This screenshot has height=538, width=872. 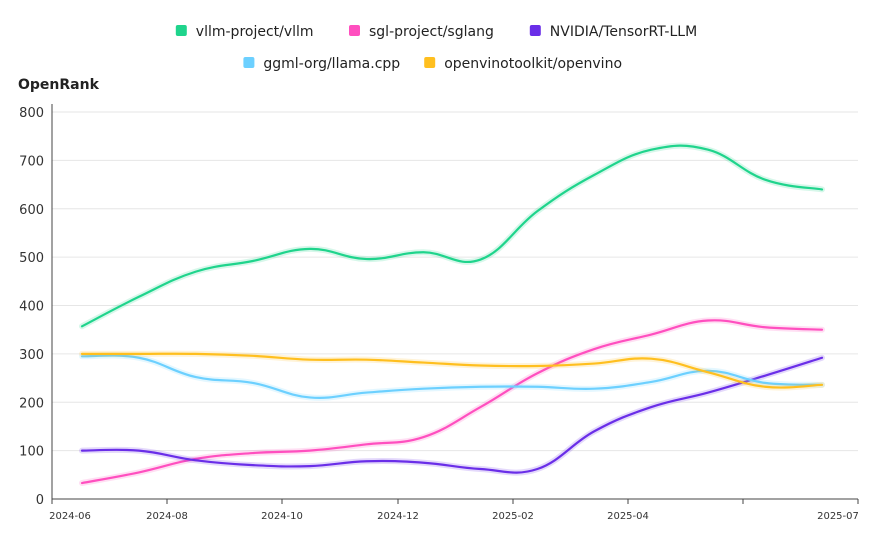 What do you see at coordinates (282, 516) in the screenshot?
I see `x-tick-label: 2024-10` at bounding box center [282, 516].